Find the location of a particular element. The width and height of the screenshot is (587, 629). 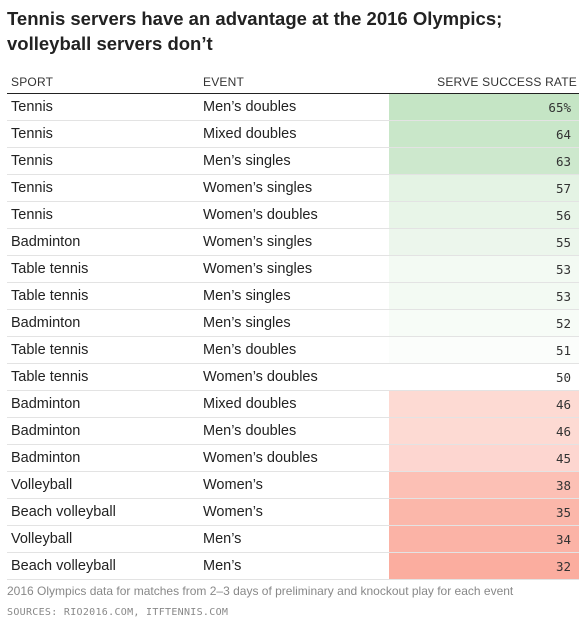

table-row: Tennis Mixed doubles 64 is located at coordinates (293, 134).